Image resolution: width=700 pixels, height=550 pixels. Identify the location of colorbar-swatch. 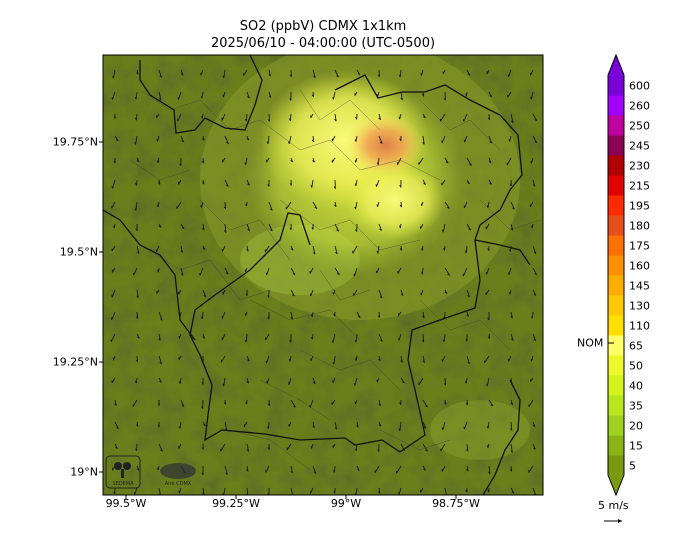
(616, 265).